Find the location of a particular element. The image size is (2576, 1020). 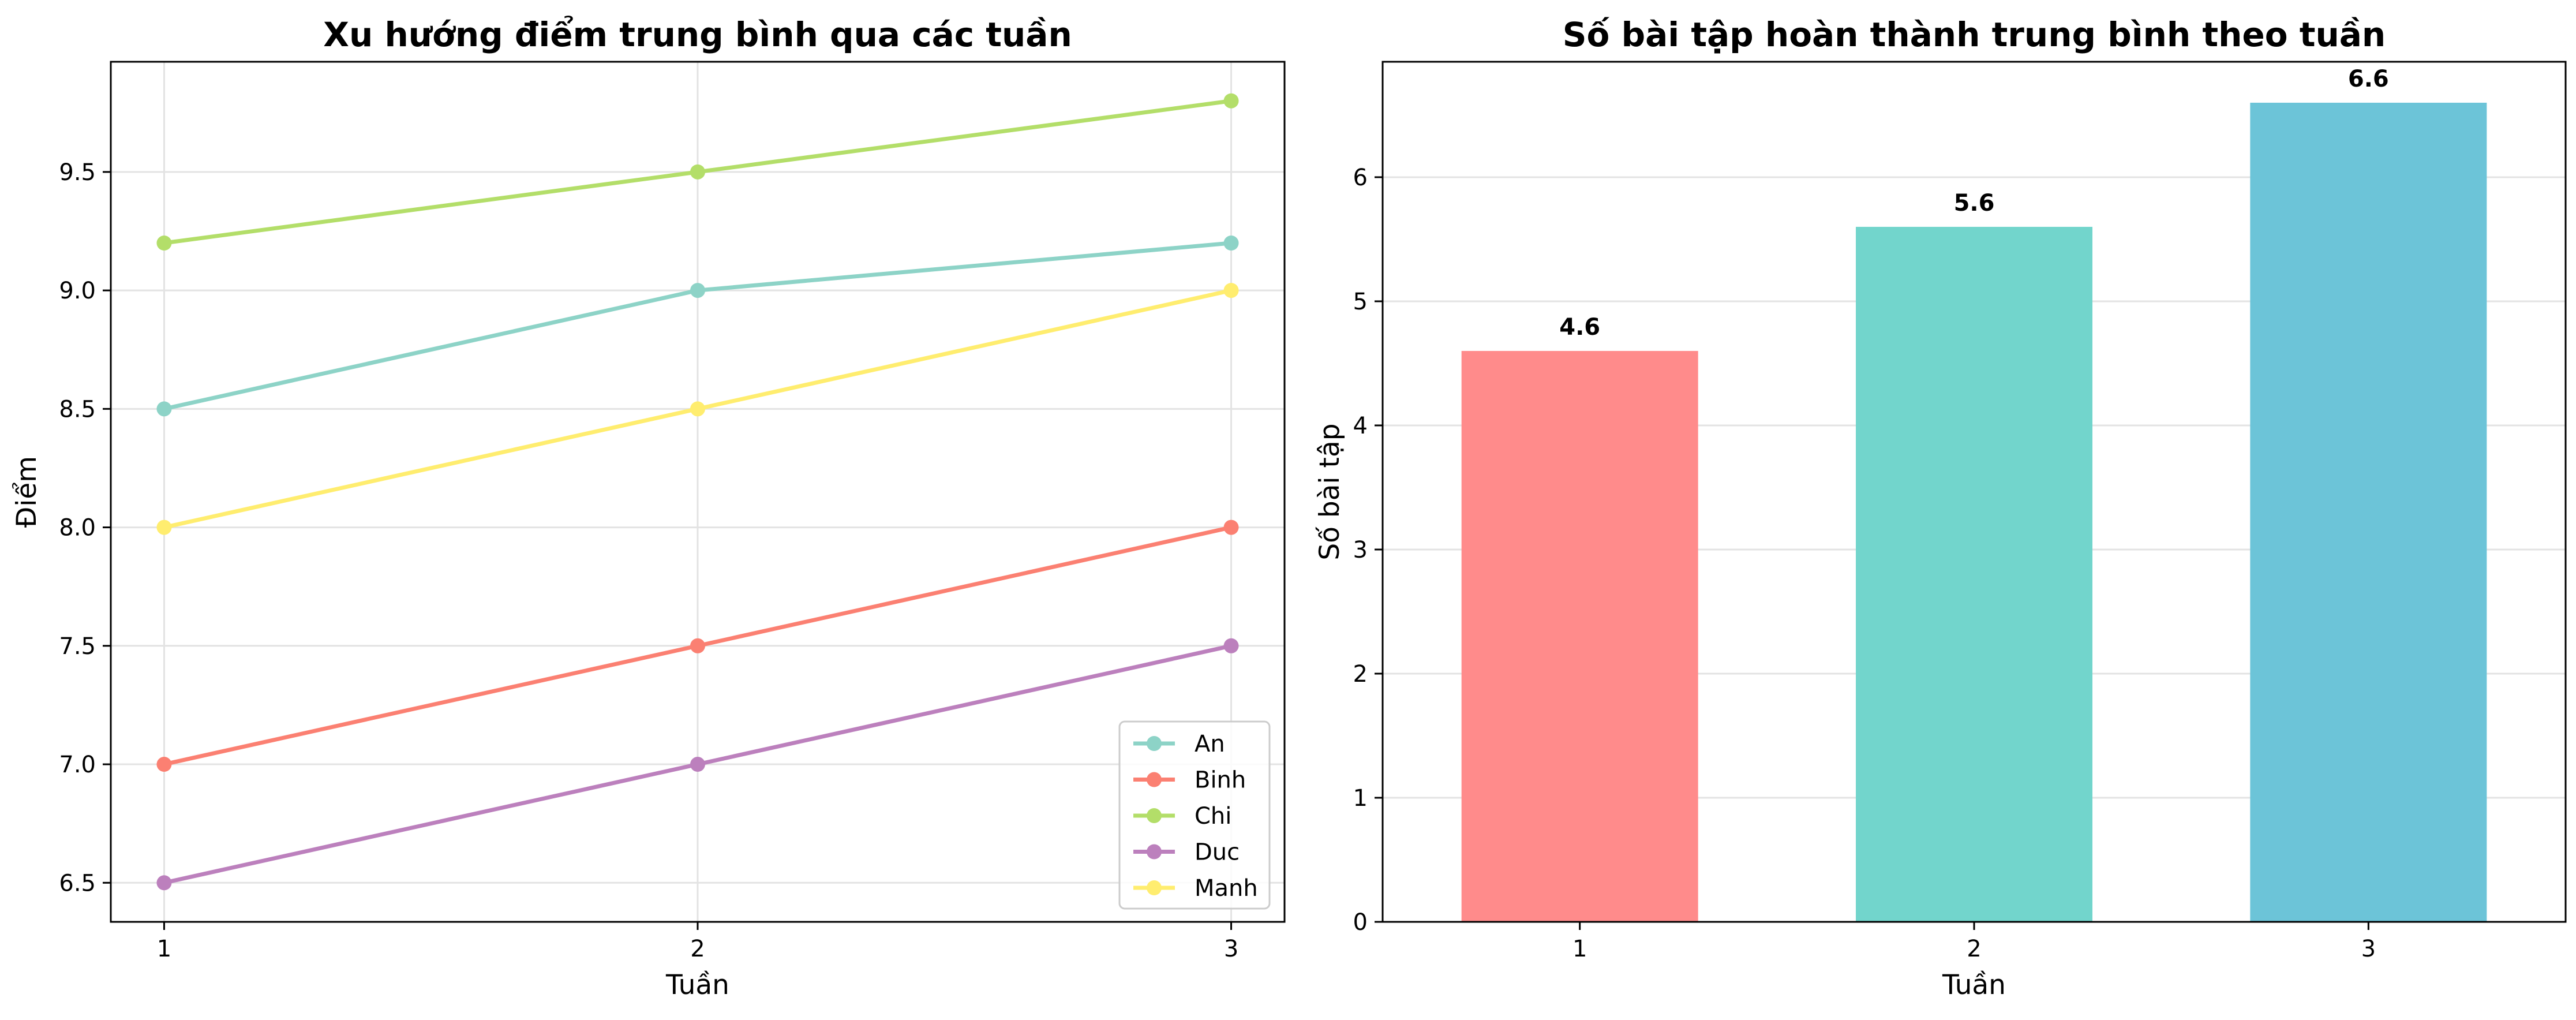

legend-label: Manh is located at coordinates (1226, 889).